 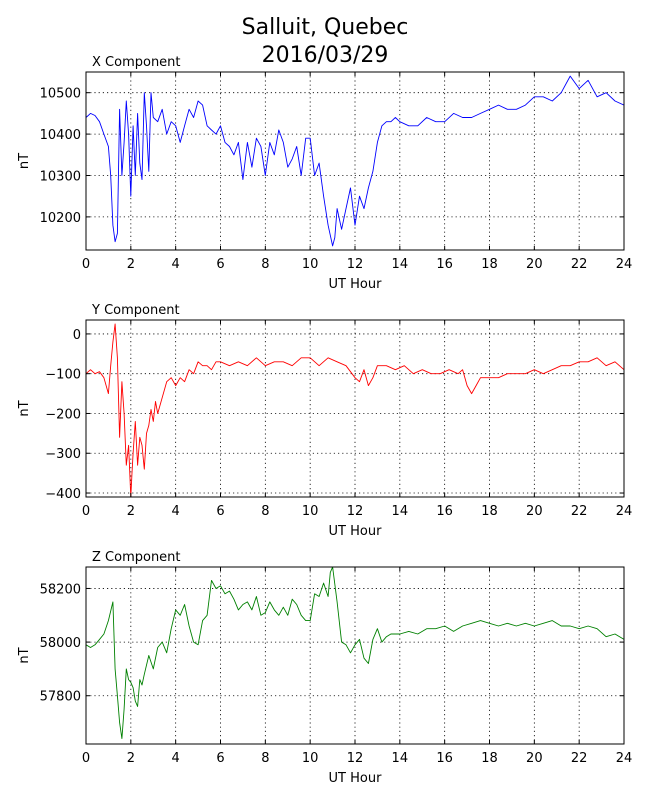 I want to click on y-component-y-tick-label: −200, so click(x=63, y=414).